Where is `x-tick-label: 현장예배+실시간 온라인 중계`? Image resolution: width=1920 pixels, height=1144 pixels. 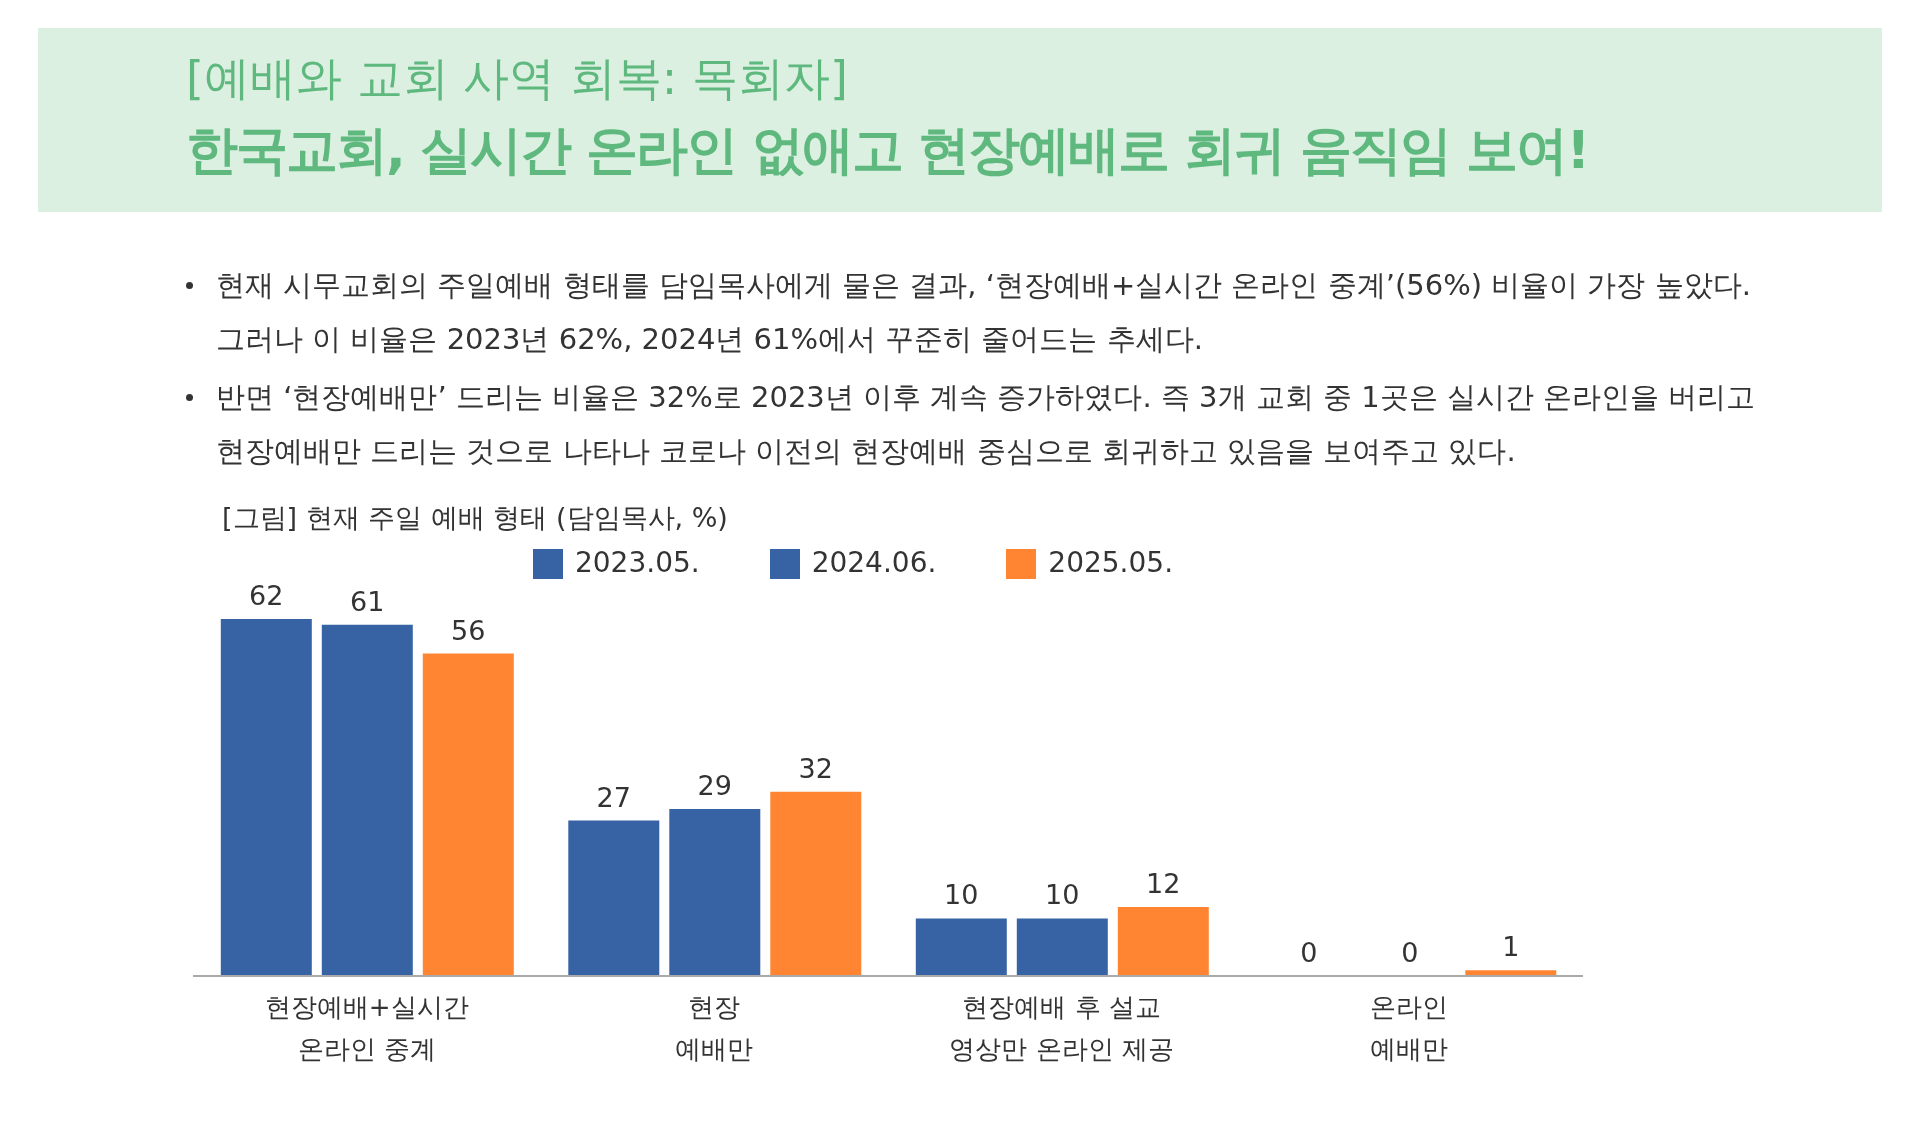 x-tick-label: 현장예배+실시간 온라인 중계 is located at coordinates (366, 1028).